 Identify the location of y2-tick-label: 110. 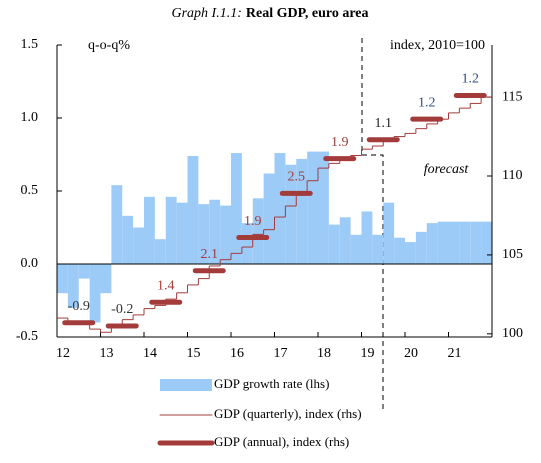
(512, 175).